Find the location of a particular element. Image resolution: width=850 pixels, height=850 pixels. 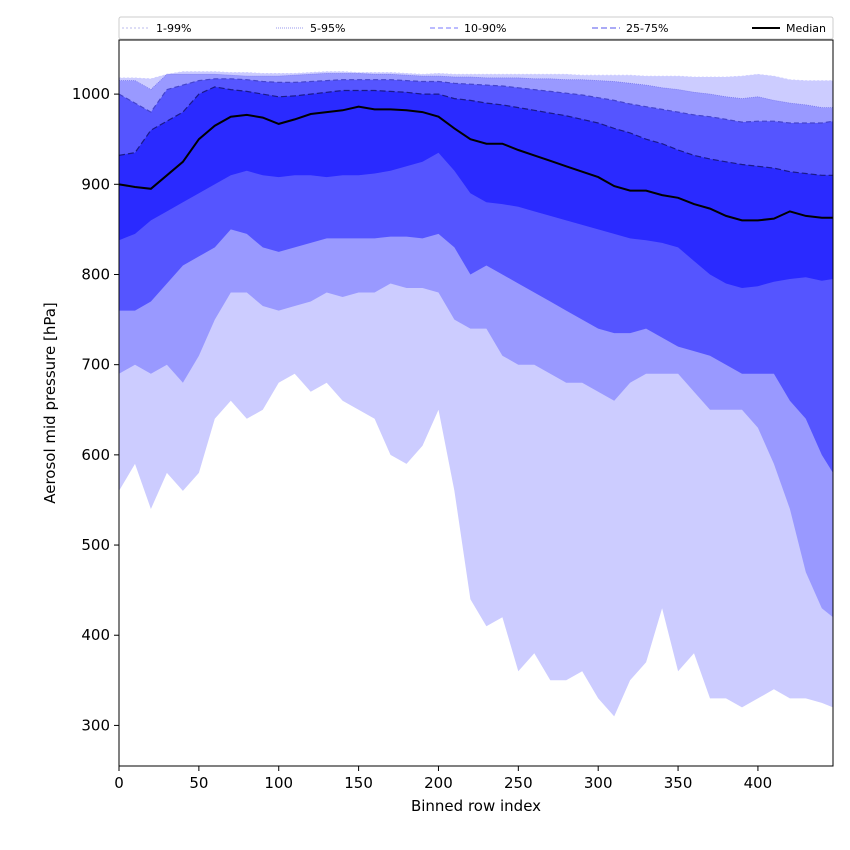

x-axis-label: Binned row index is located at coordinates (476, 806).